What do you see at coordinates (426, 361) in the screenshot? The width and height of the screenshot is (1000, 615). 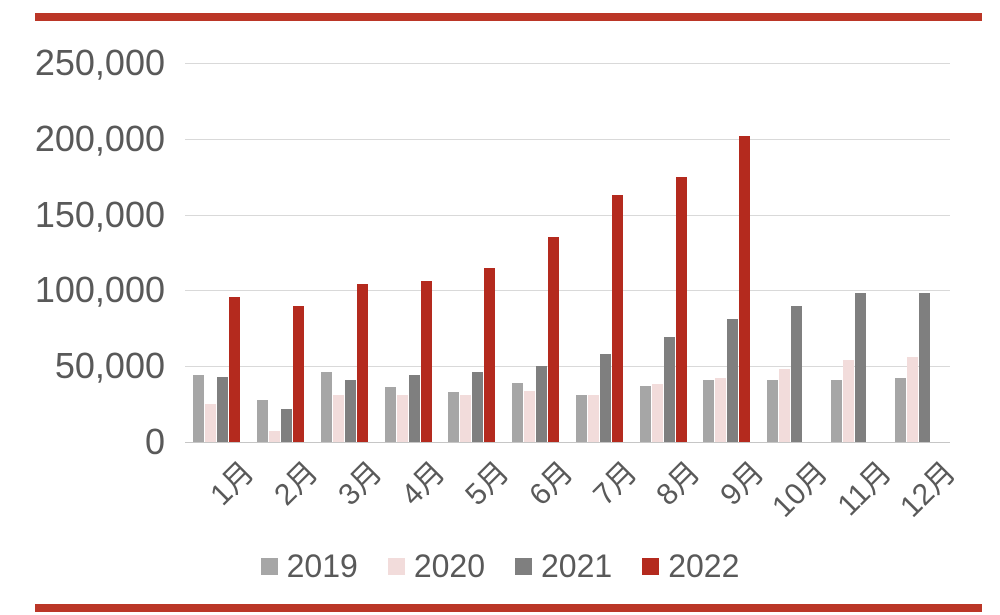 I see `bar-2022-m4` at bounding box center [426, 361].